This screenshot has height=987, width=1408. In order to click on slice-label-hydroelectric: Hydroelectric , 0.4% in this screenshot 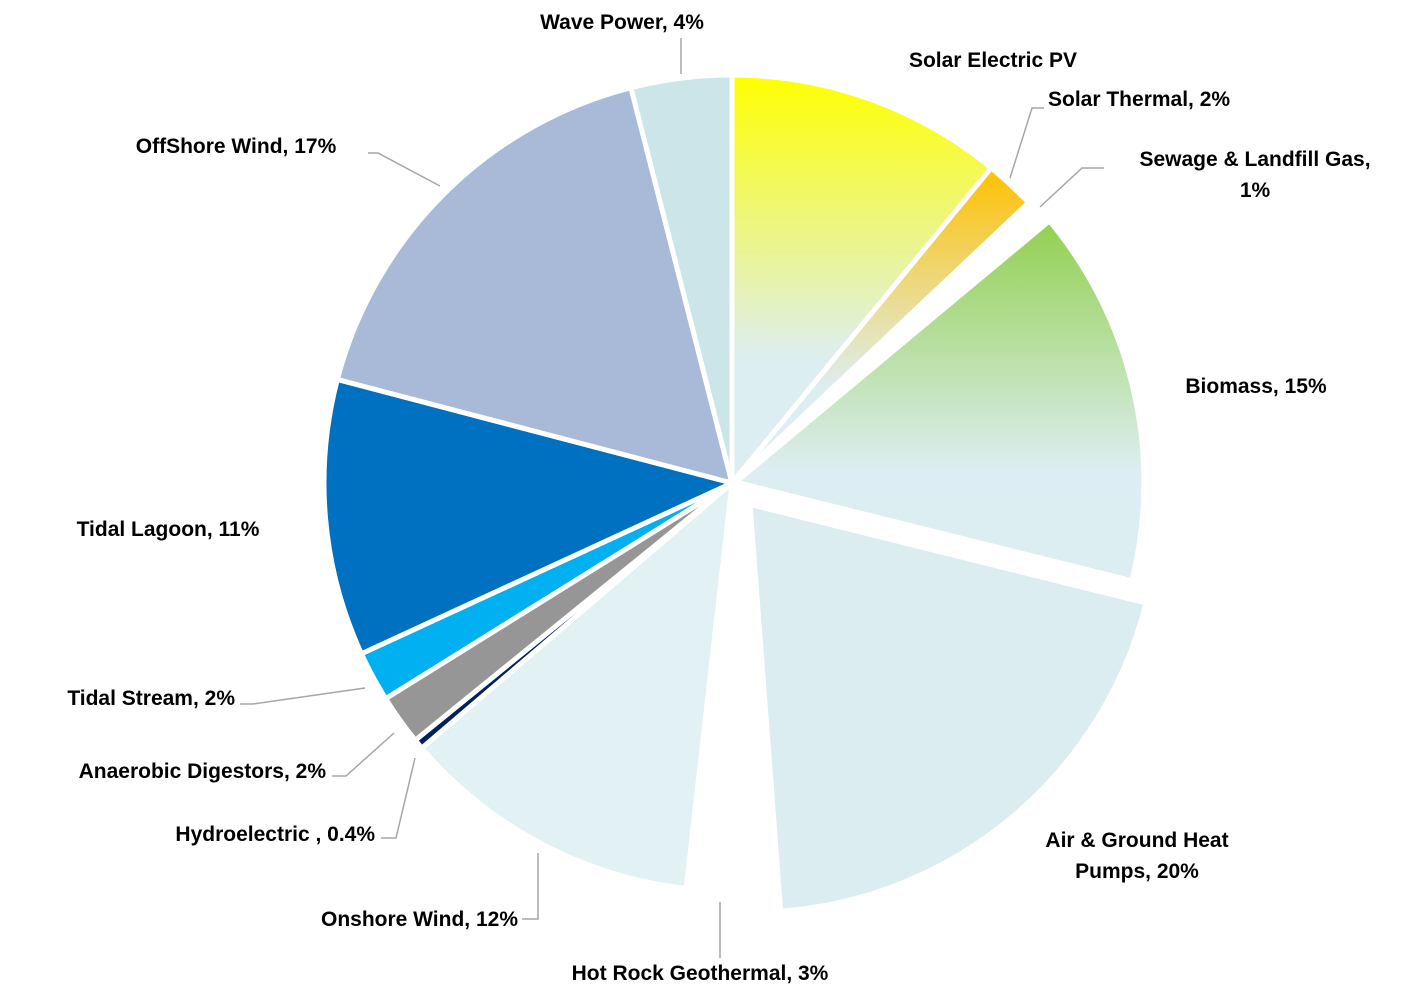, I will do `click(275, 834)`.